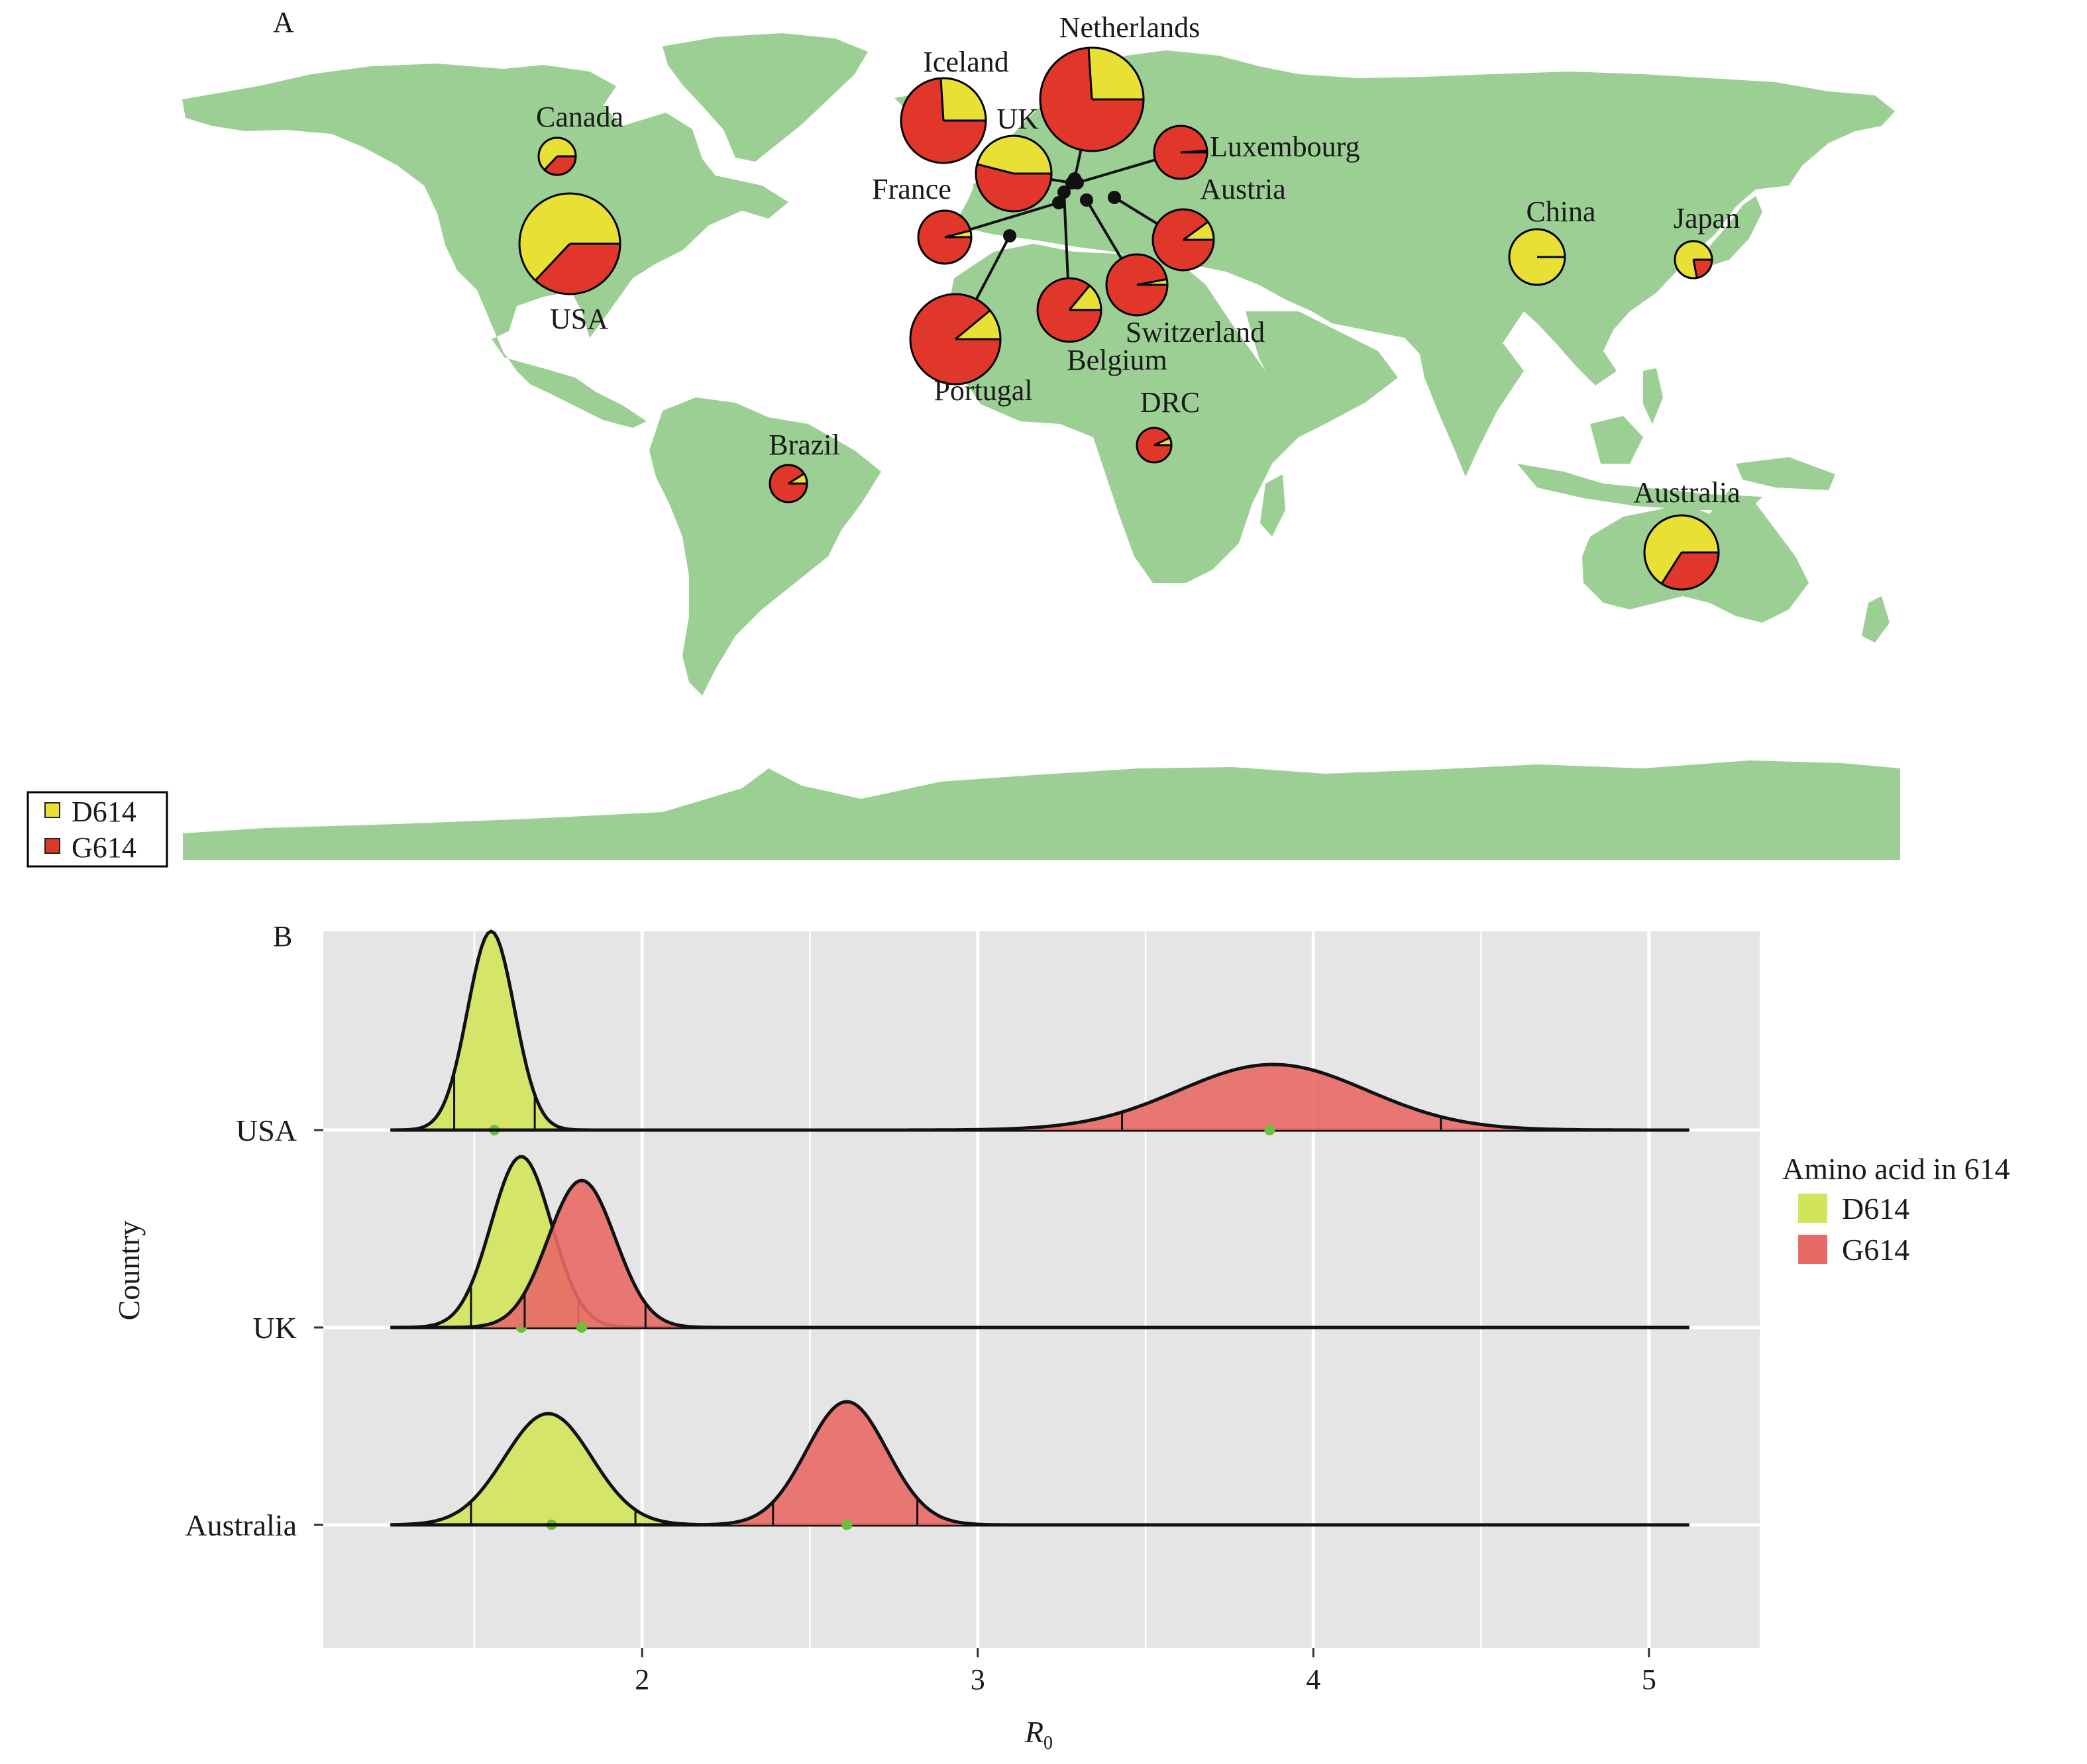 The image size is (2087, 1764). I want to click on country-label-china: China, so click(1561, 211).